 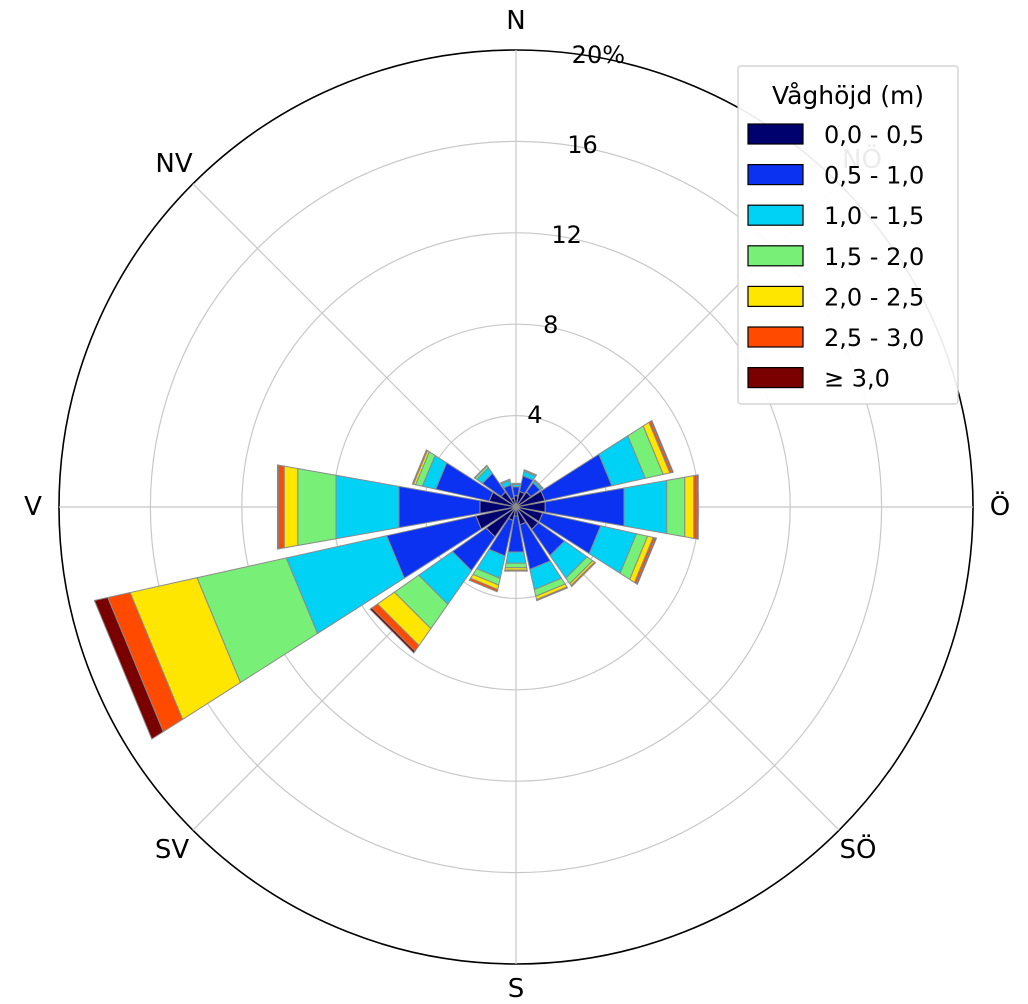 What do you see at coordinates (1000, 506) in the screenshot?
I see `direction-label-o: Ö` at bounding box center [1000, 506].